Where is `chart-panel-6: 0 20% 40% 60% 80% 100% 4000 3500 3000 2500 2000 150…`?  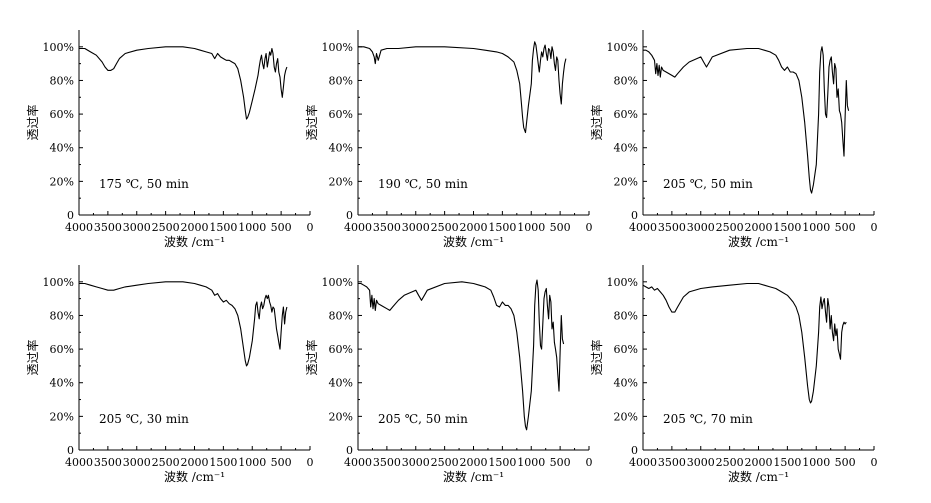
chart-panel-6: 0 20% 40% 60% 80% 100% 4000 3500 3000 2500 2000 150… is located at coordinates (733, 374).